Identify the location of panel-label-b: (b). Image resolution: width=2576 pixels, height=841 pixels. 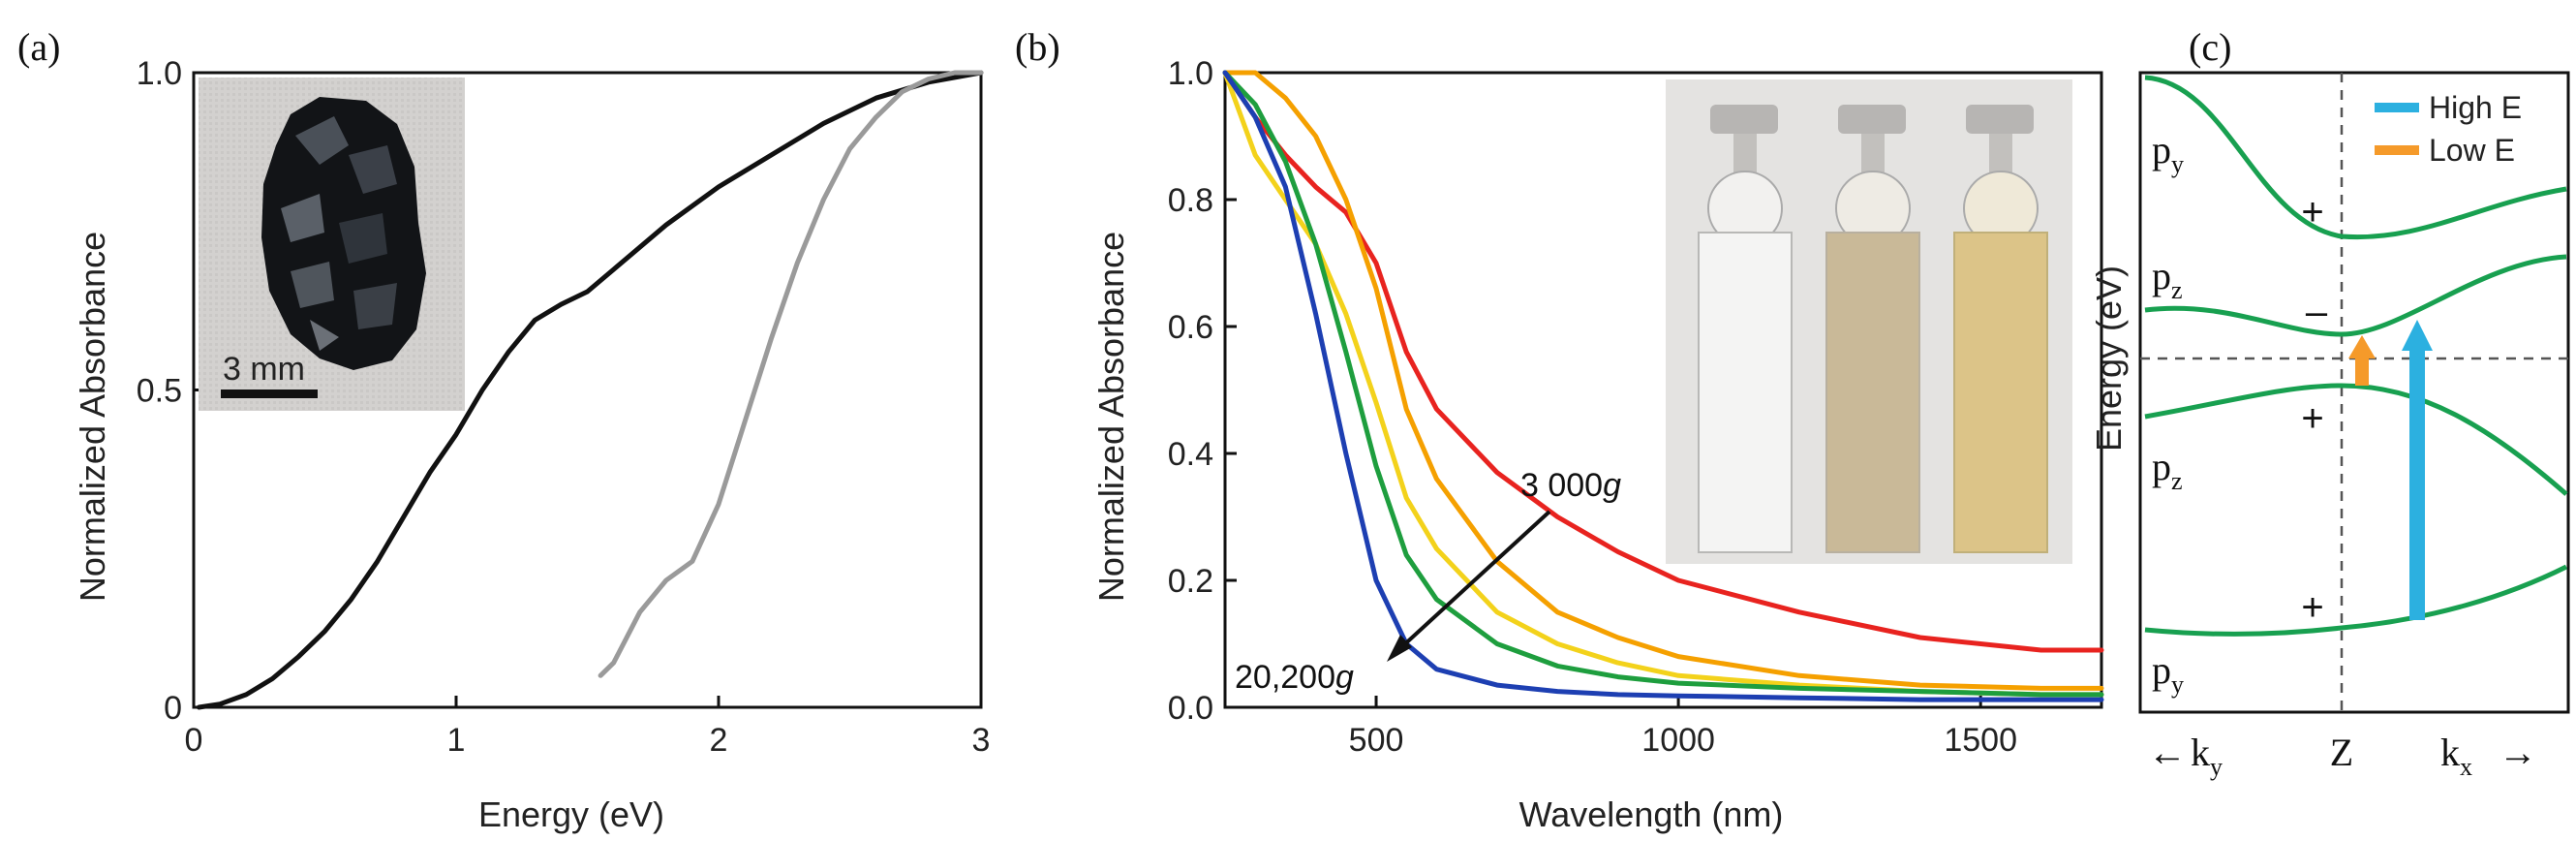
(1037, 47).